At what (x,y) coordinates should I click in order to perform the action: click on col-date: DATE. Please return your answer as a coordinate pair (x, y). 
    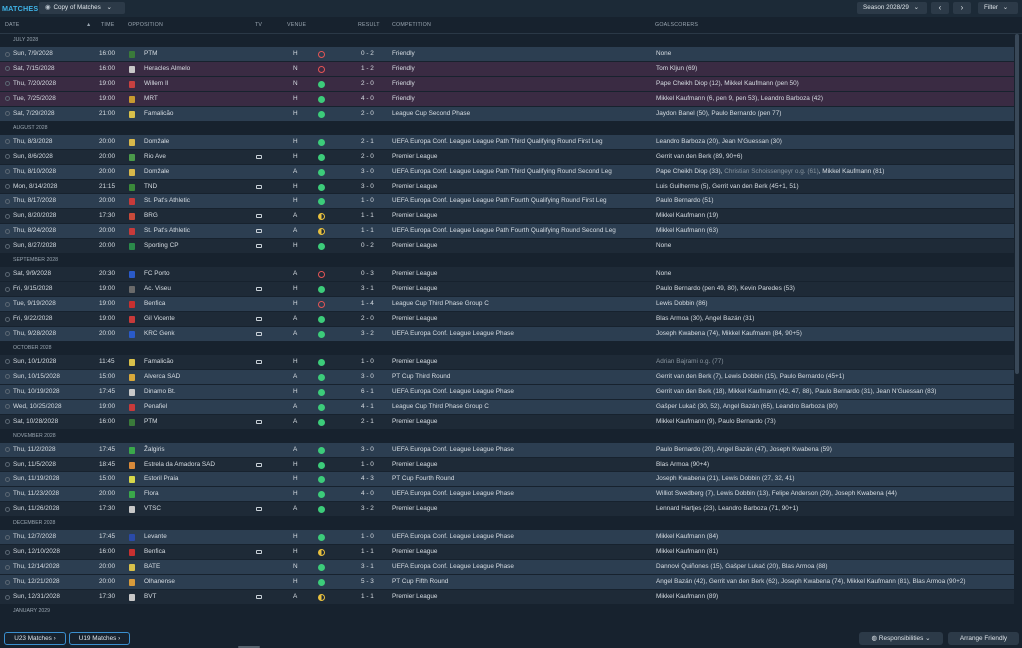
    Looking at the image, I should click on (12, 25).